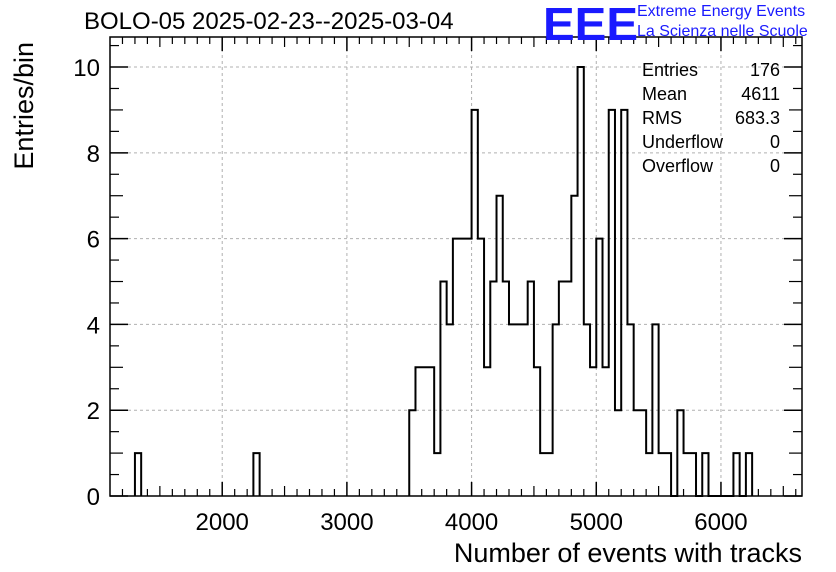  Describe the element at coordinates (757, 118) in the screenshot. I see `stats-value: 683.3` at that location.